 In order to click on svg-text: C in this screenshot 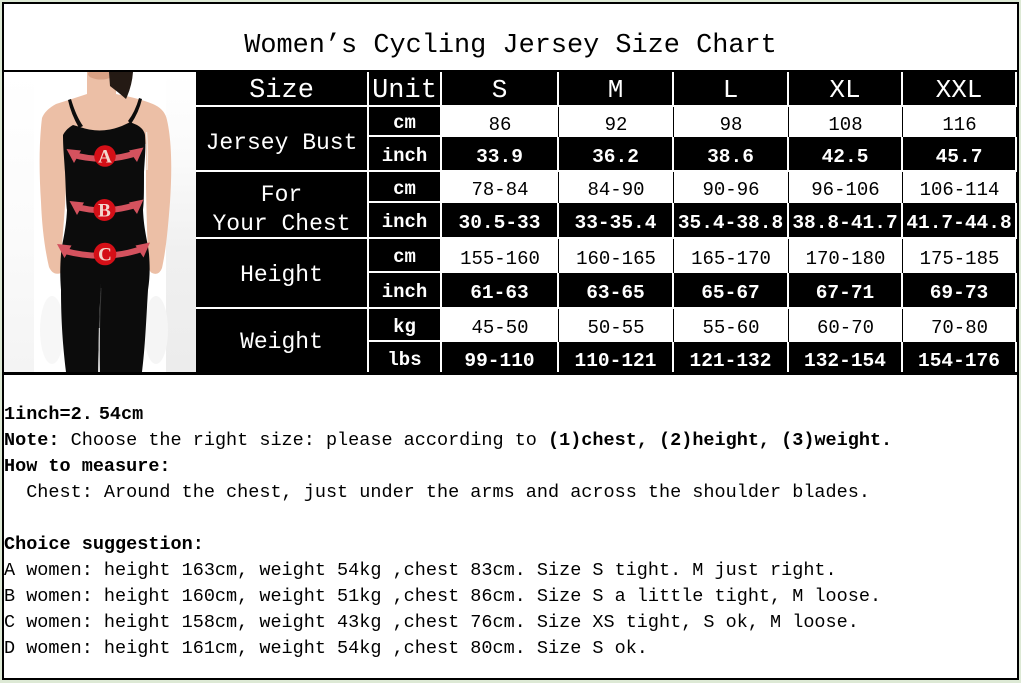, I will do `click(105, 255)`.